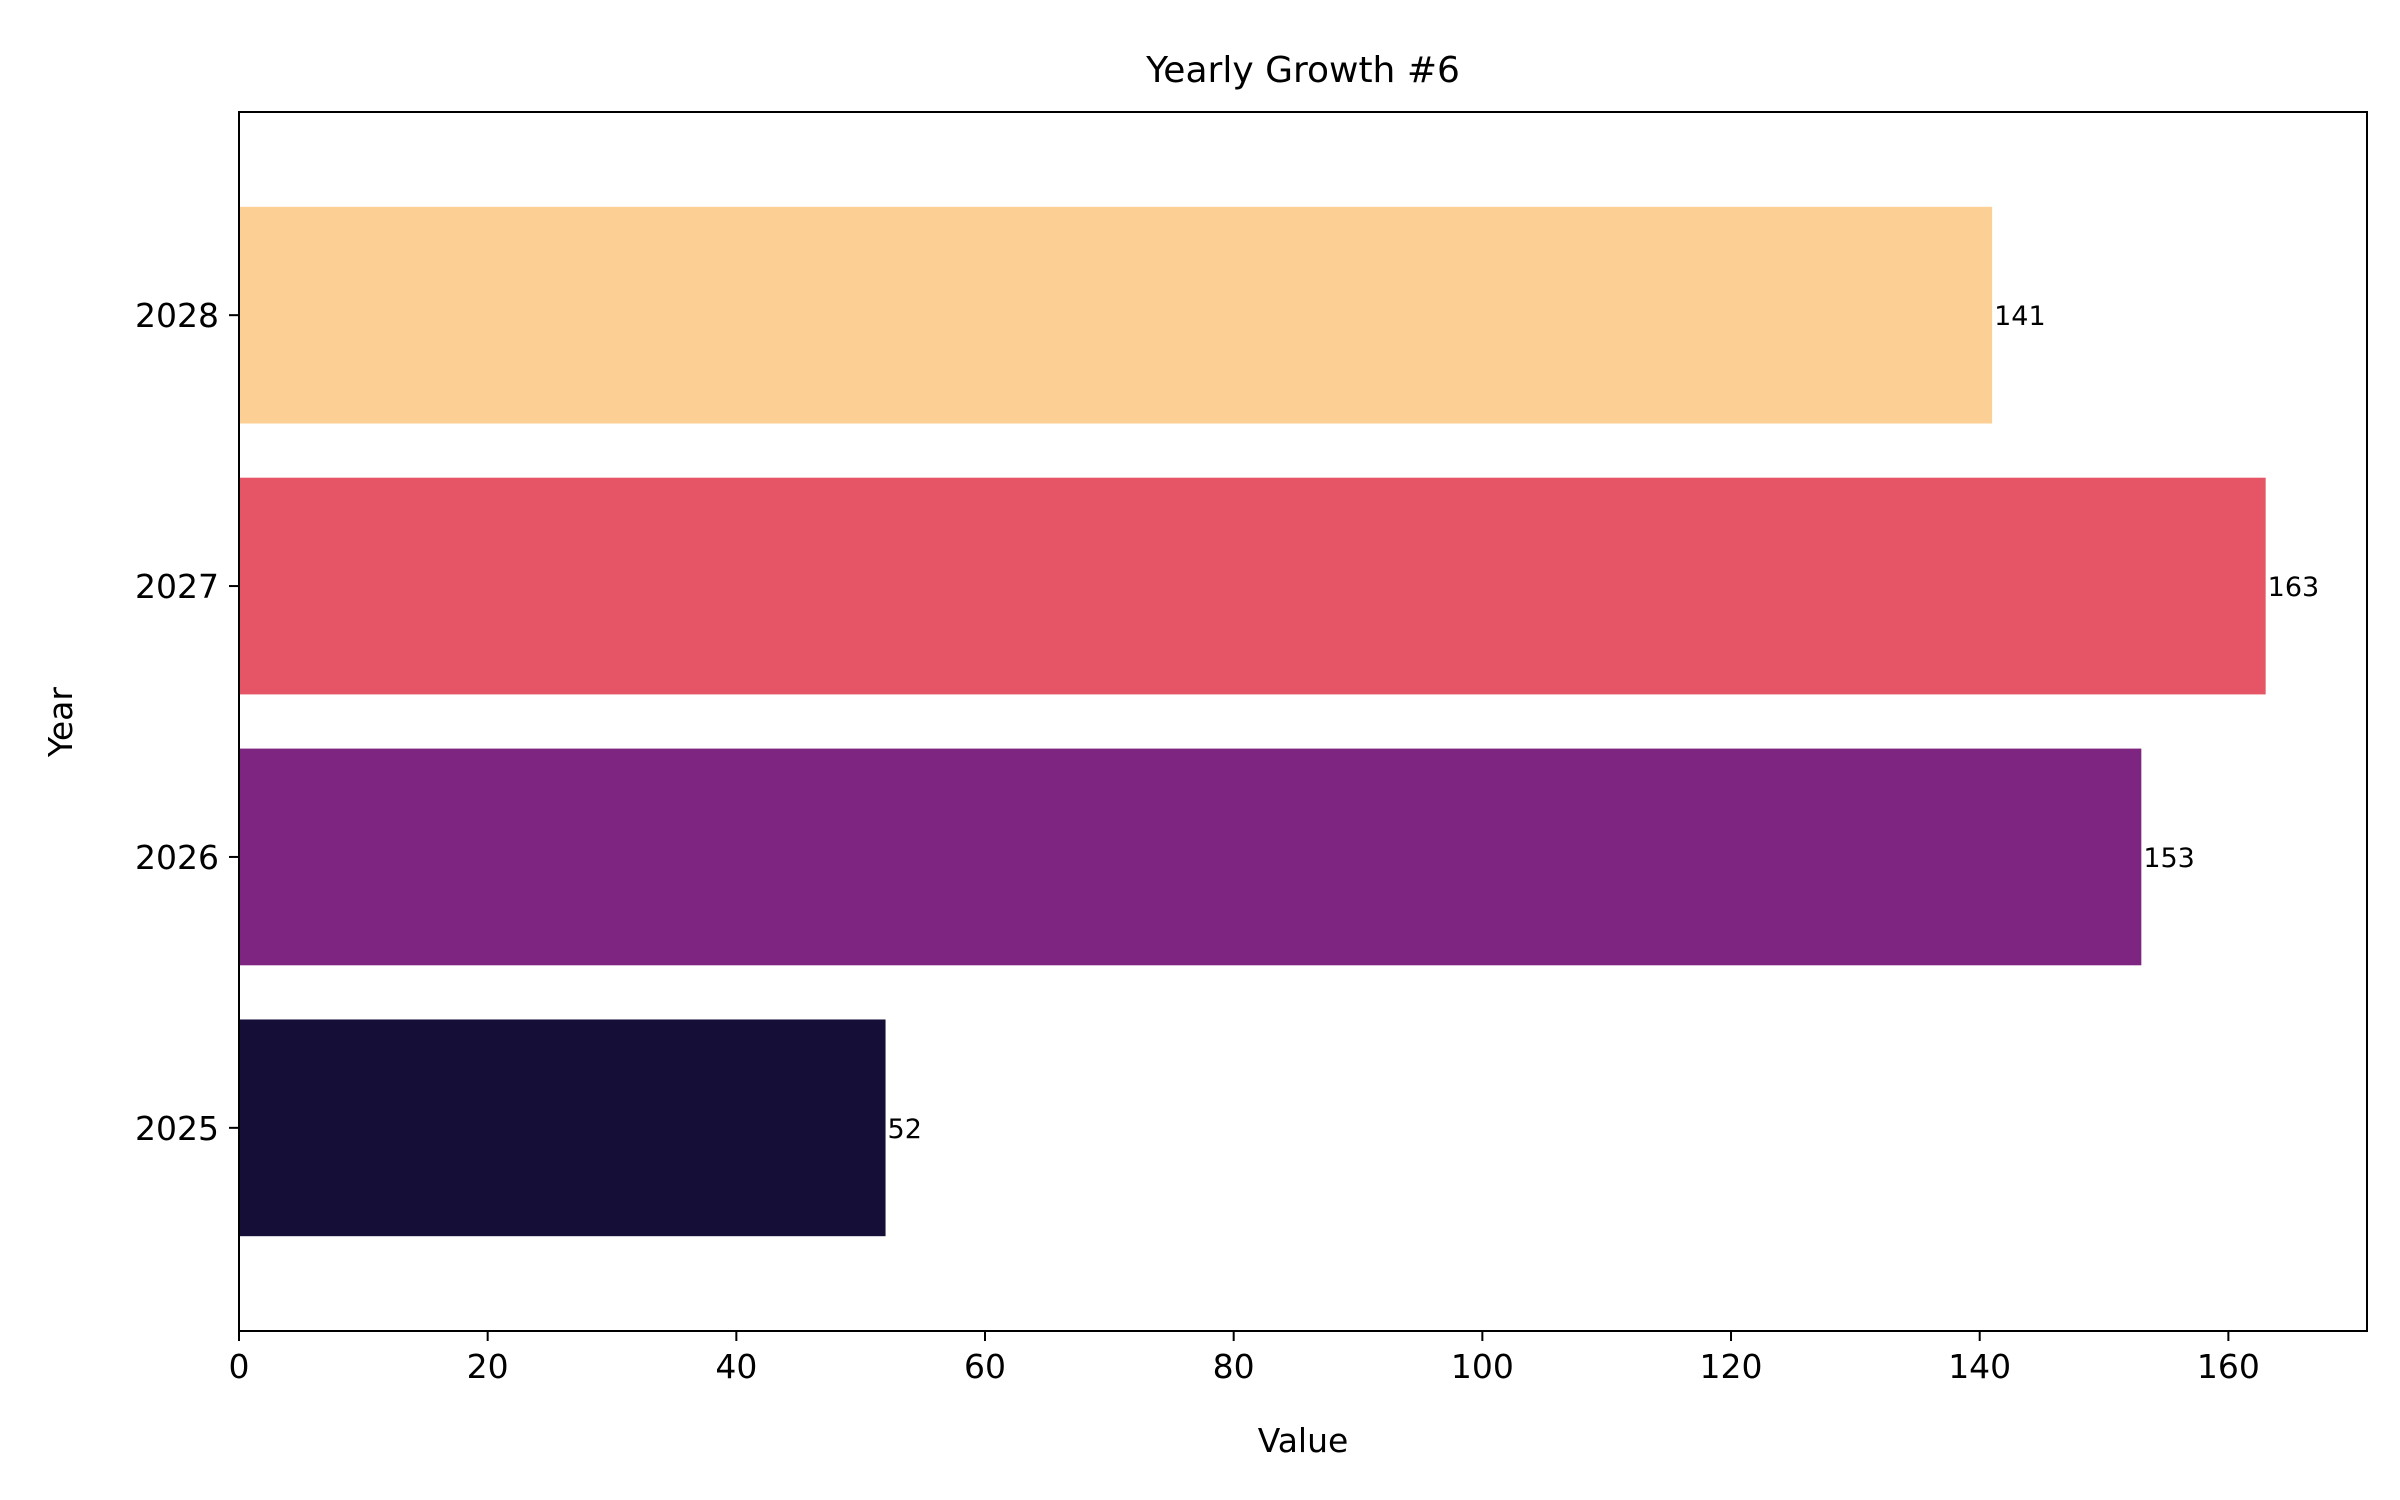 Image resolution: width=2400 pixels, height=1500 pixels. I want to click on x-tick-label-40: 40, so click(736, 1366).